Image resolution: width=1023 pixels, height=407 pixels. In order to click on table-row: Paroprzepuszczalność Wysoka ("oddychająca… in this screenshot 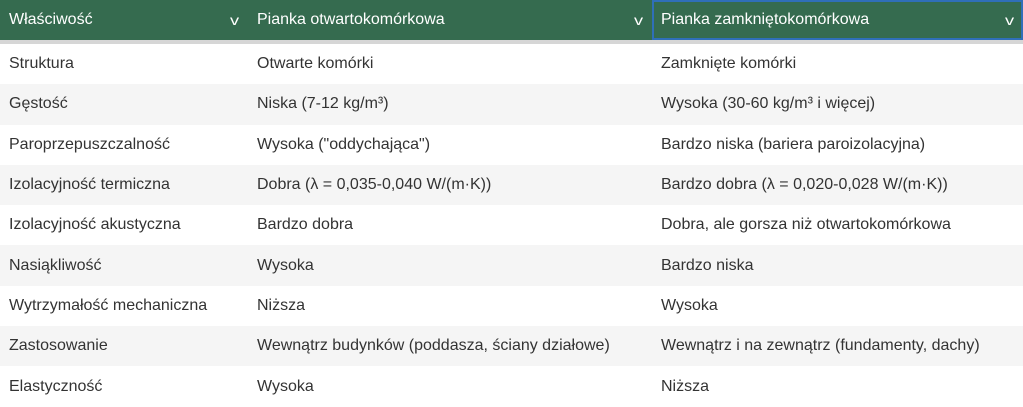, I will do `click(511, 145)`.